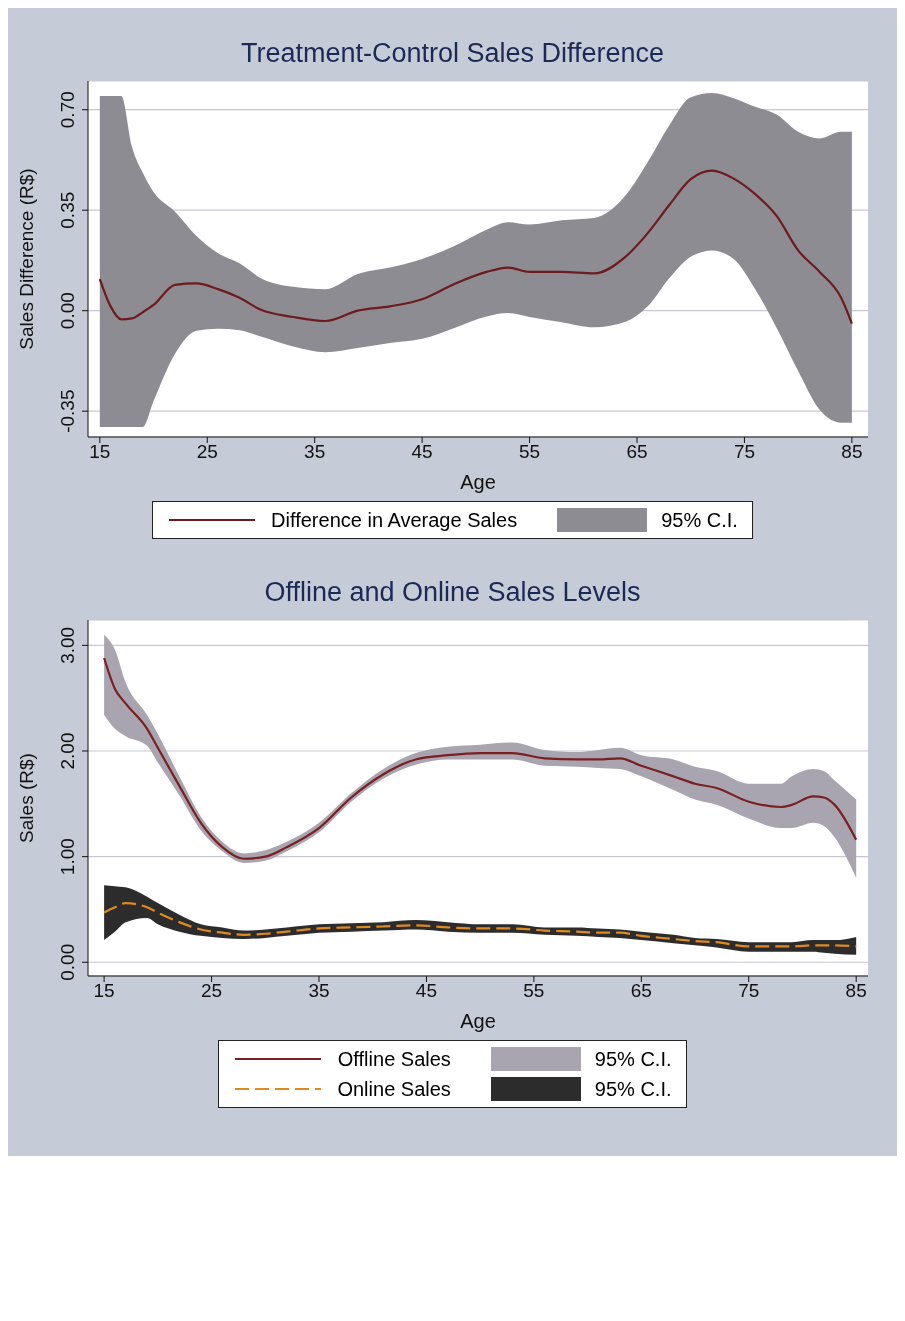 The width and height of the screenshot is (905, 1321). I want to click on y-tick-label: 0.35, so click(67, 210).